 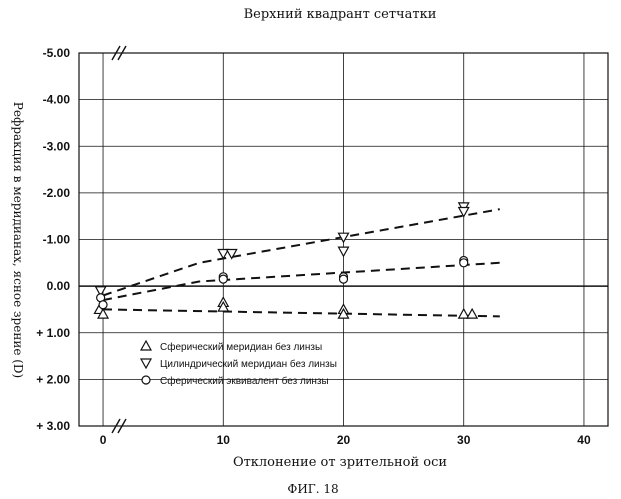 I want to click on y-axis-label: Рефракция в меридианах, ясное зрение (D), so click(x=18, y=240).